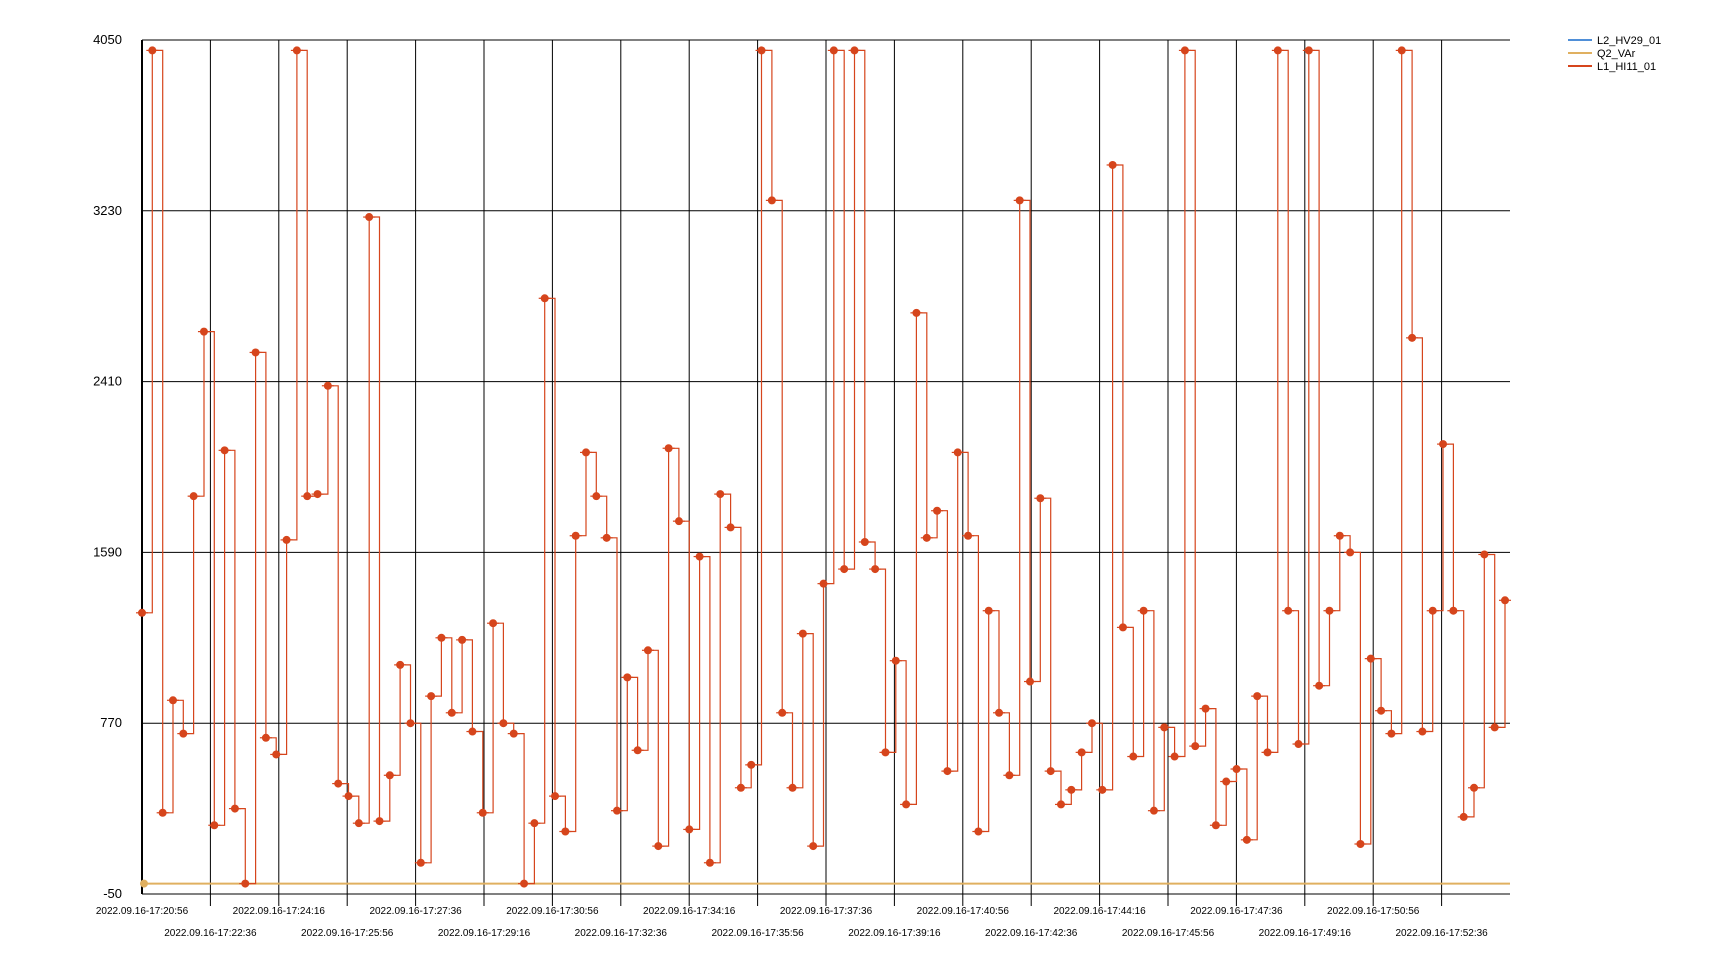 Image resolution: width=1711 pixels, height=976 pixels. What do you see at coordinates (963, 911) in the screenshot?
I see `x-tick-label: 2022.09.16-17:40:56` at bounding box center [963, 911].